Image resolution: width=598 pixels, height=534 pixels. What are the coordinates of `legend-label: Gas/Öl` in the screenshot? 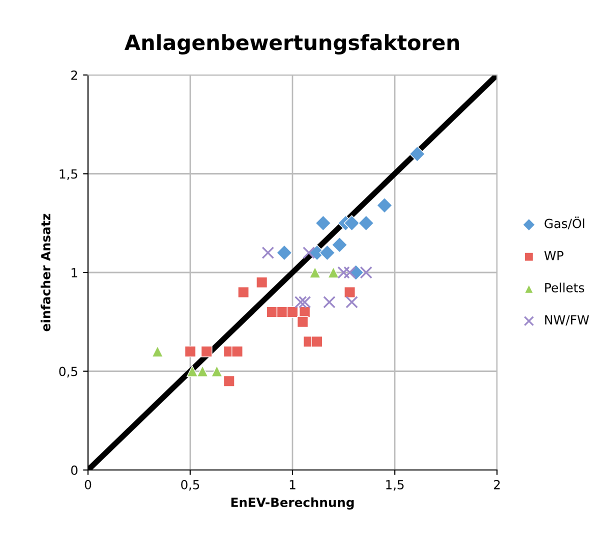 It's located at (564, 223).